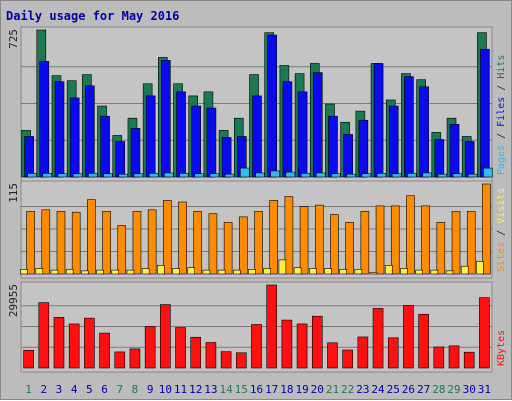  I want to click on day-label: 6, so click(104, 389).